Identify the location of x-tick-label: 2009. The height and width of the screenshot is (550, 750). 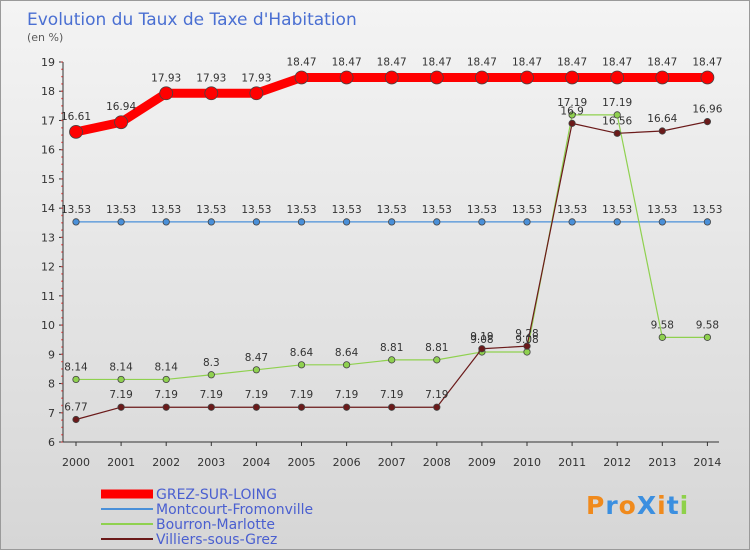
(482, 462).